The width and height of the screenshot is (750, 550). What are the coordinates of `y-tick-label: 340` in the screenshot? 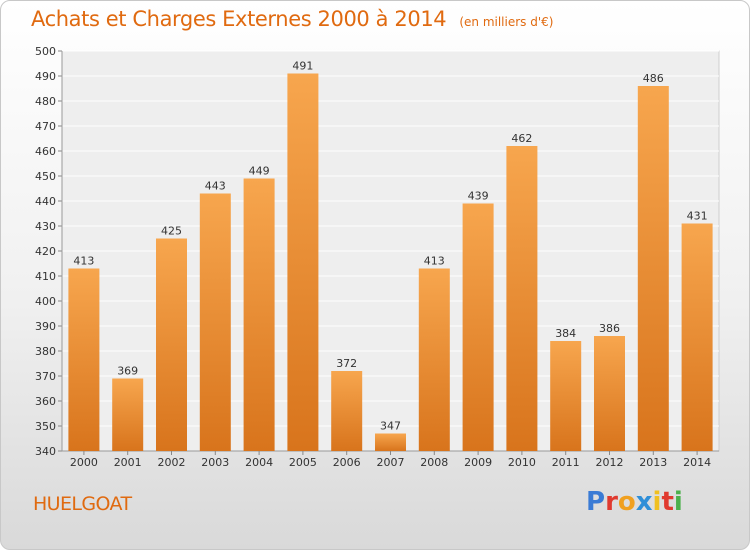 It's located at (45, 451).